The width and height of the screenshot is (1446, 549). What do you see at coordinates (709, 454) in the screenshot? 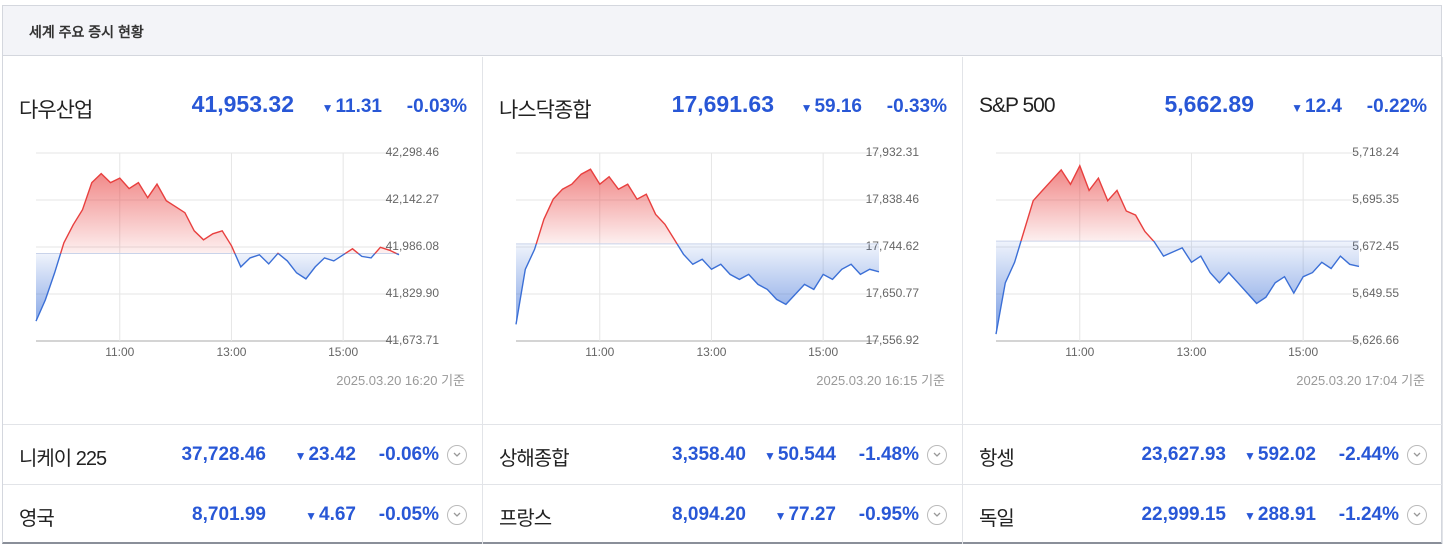
I see `index-price: 3,358.40` at bounding box center [709, 454].